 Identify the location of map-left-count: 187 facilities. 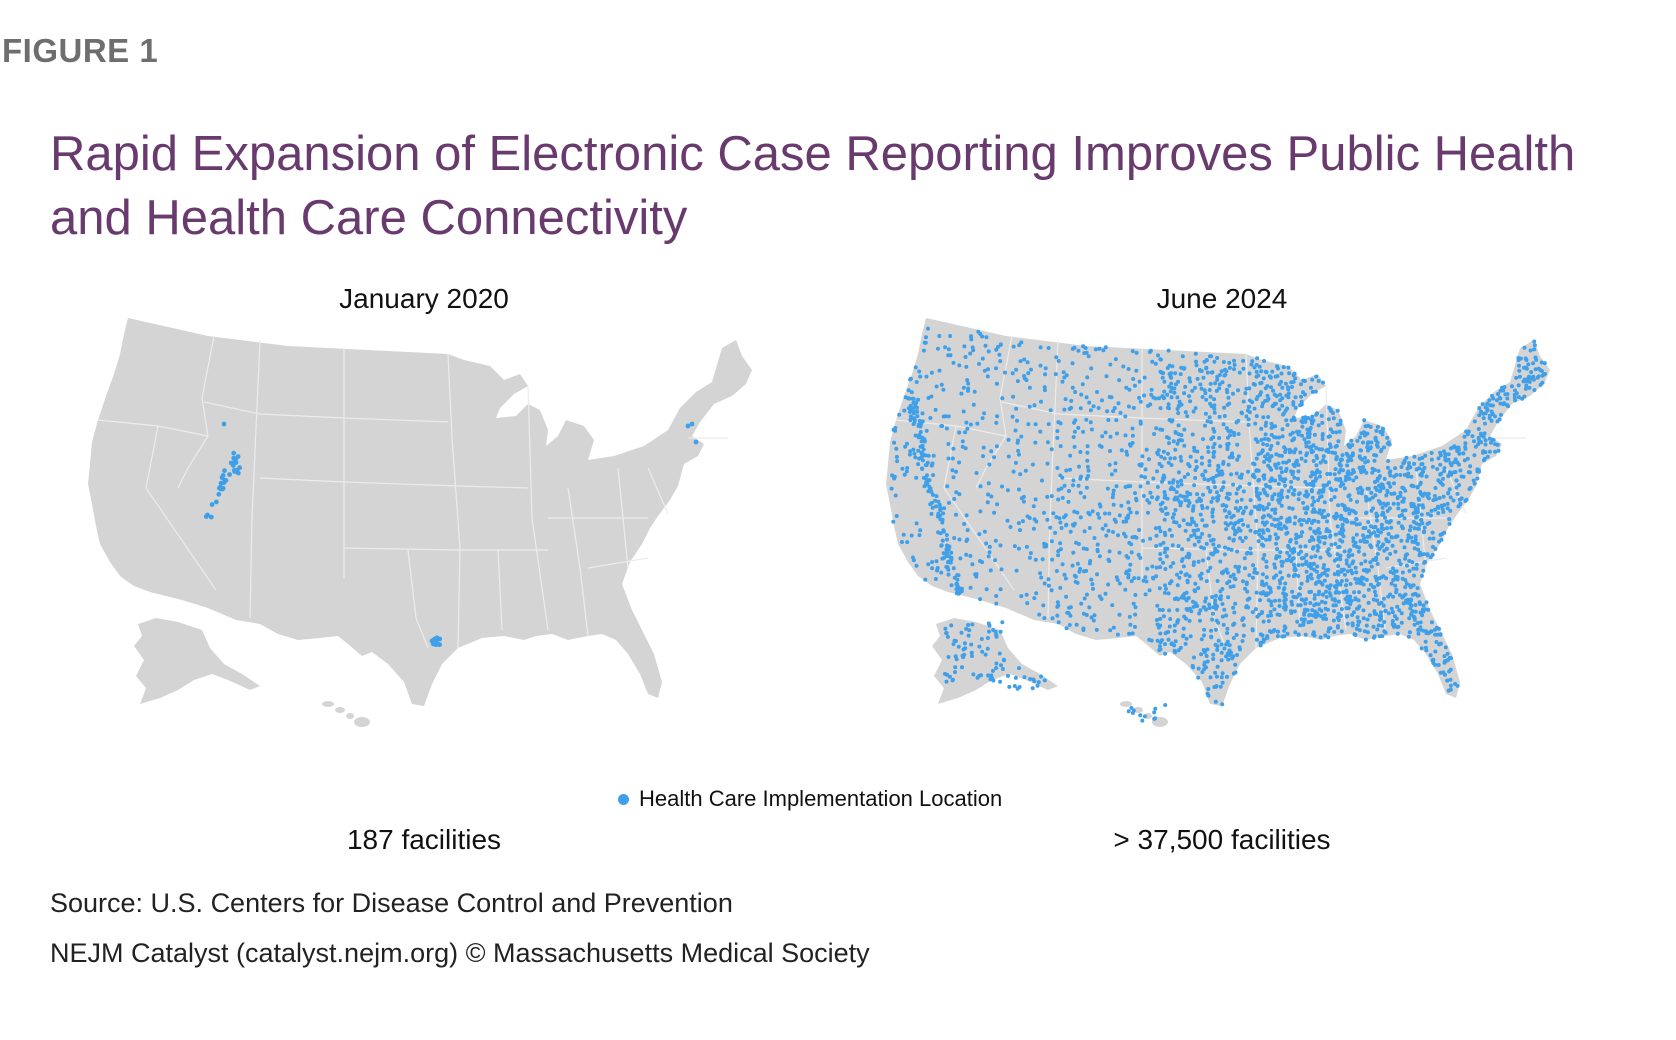
(424, 839).